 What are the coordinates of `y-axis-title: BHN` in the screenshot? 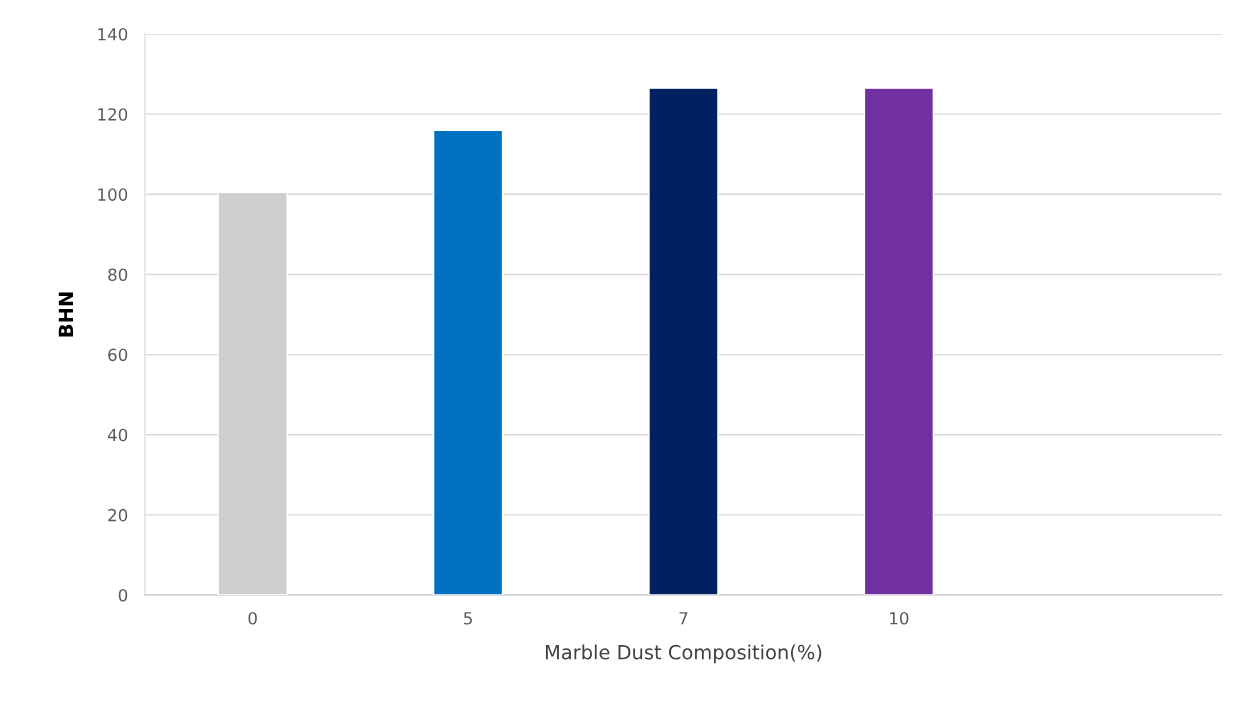 It's located at (65, 314).